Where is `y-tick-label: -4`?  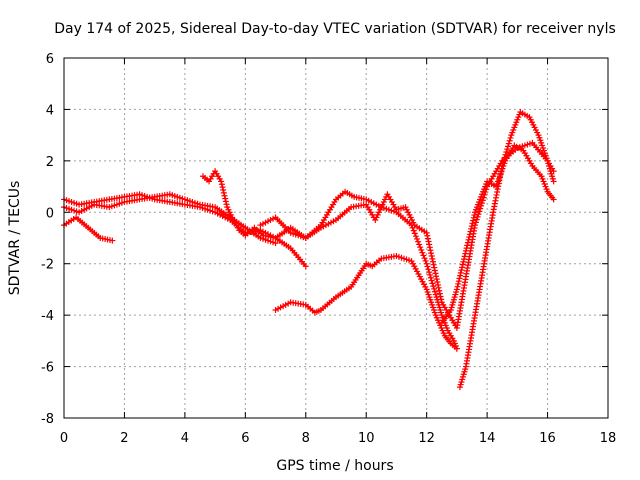 y-tick-label: -4 is located at coordinates (47, 316).